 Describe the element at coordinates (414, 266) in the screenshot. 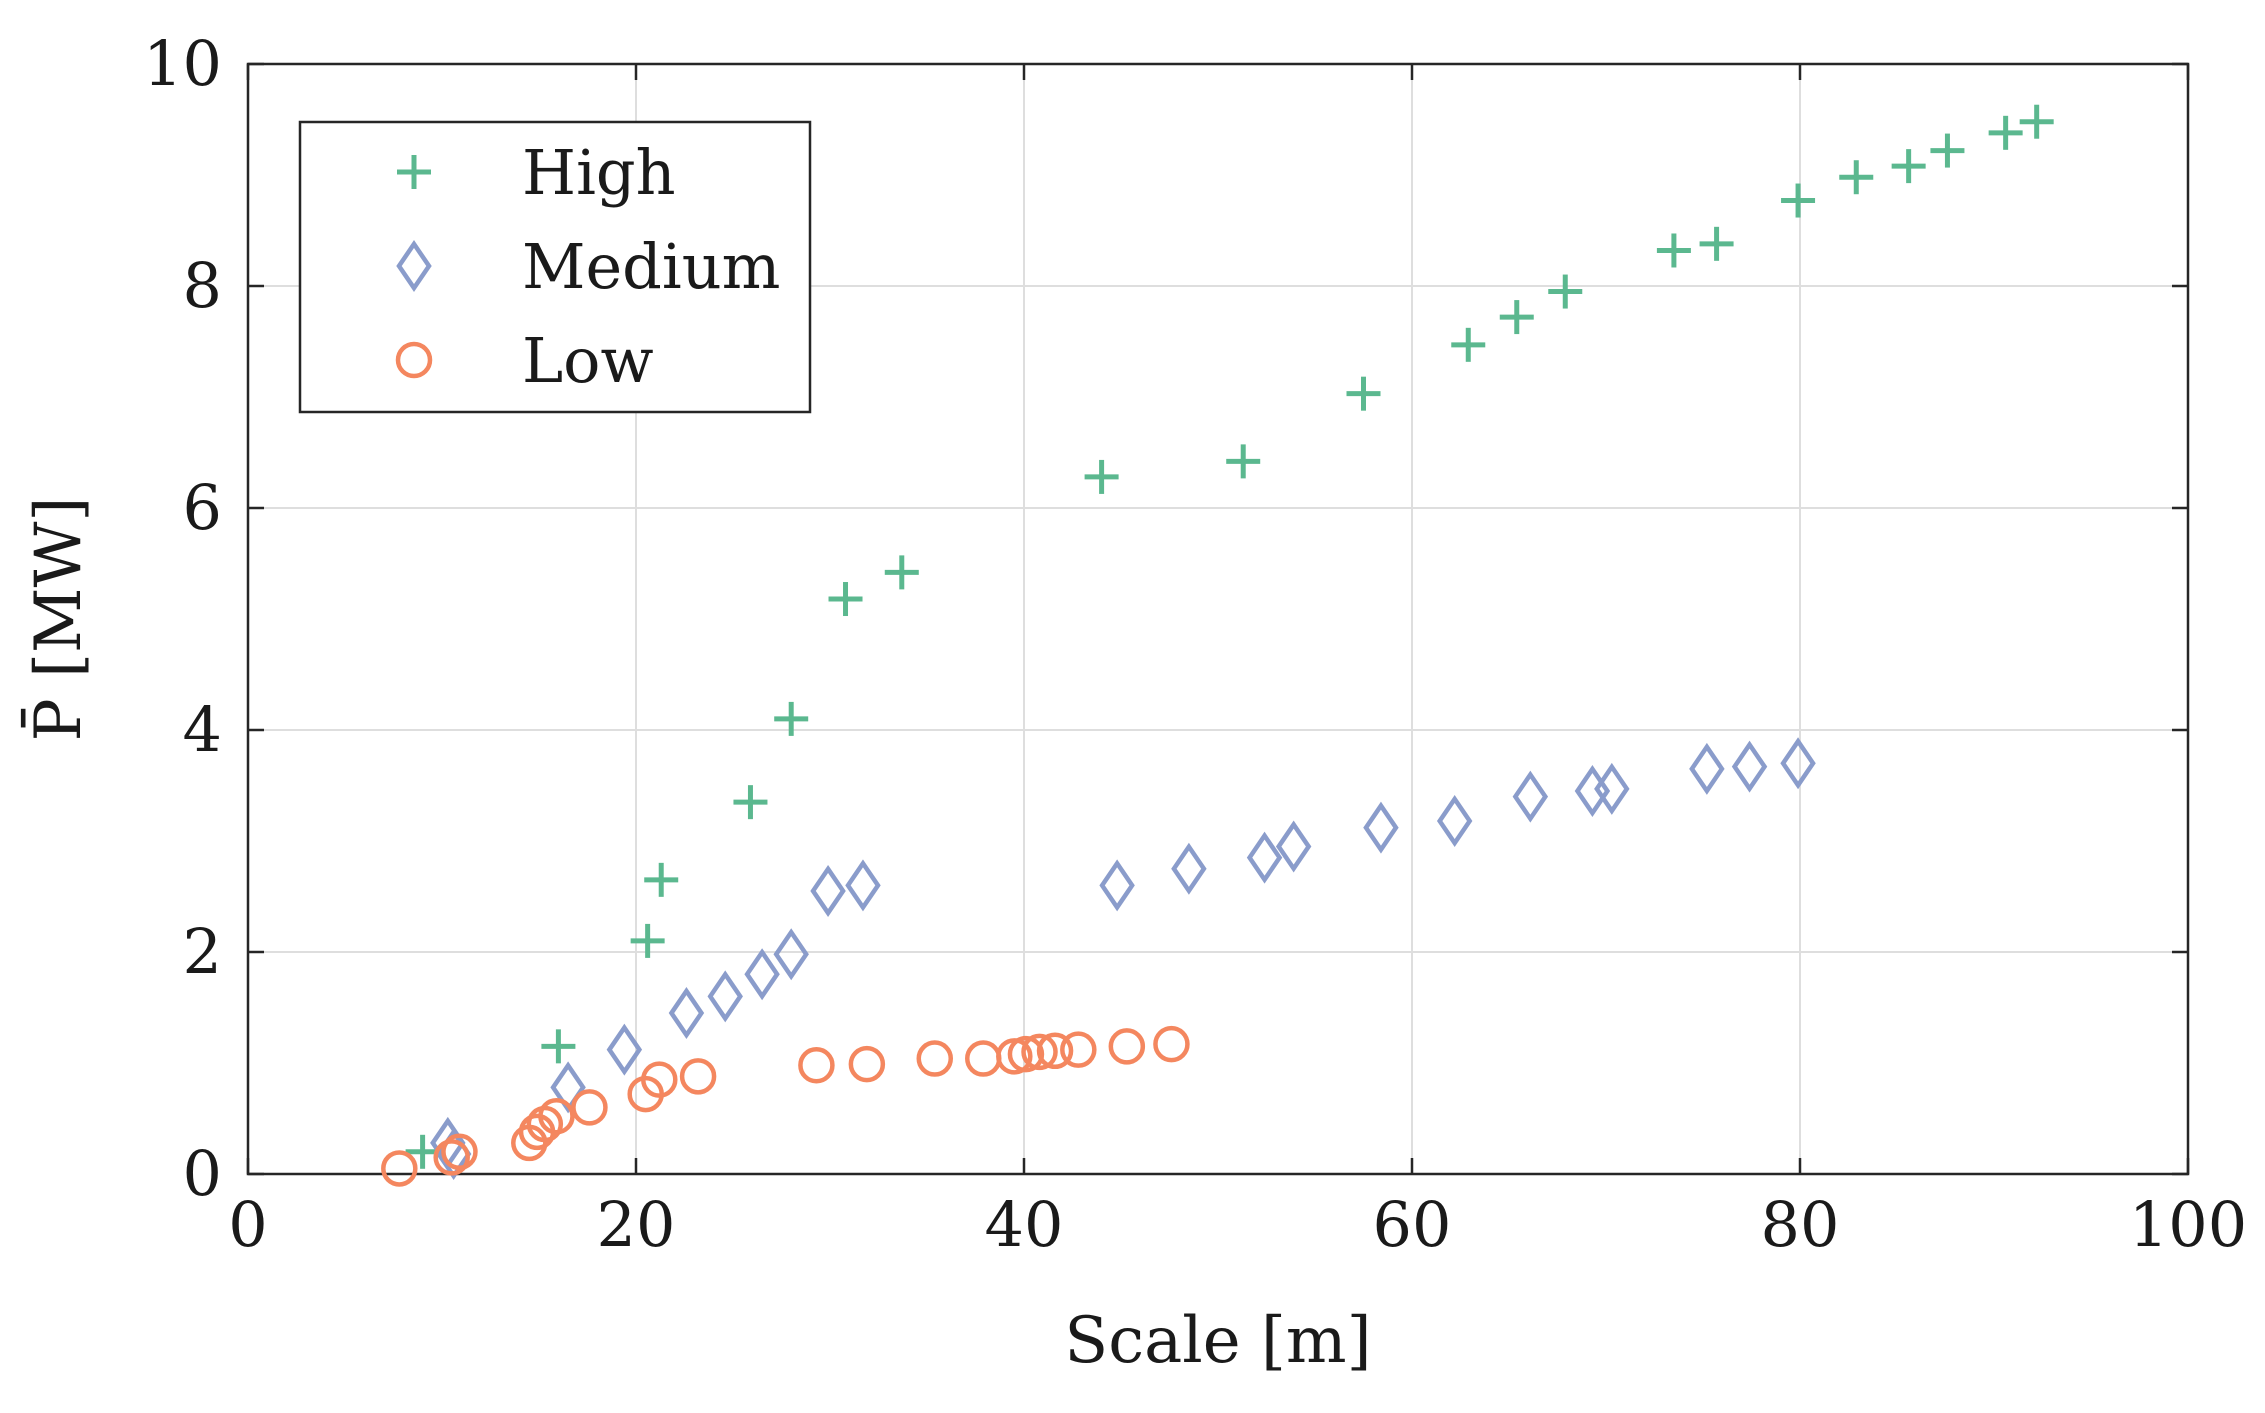

I see `legend-marker-medium` at that location.